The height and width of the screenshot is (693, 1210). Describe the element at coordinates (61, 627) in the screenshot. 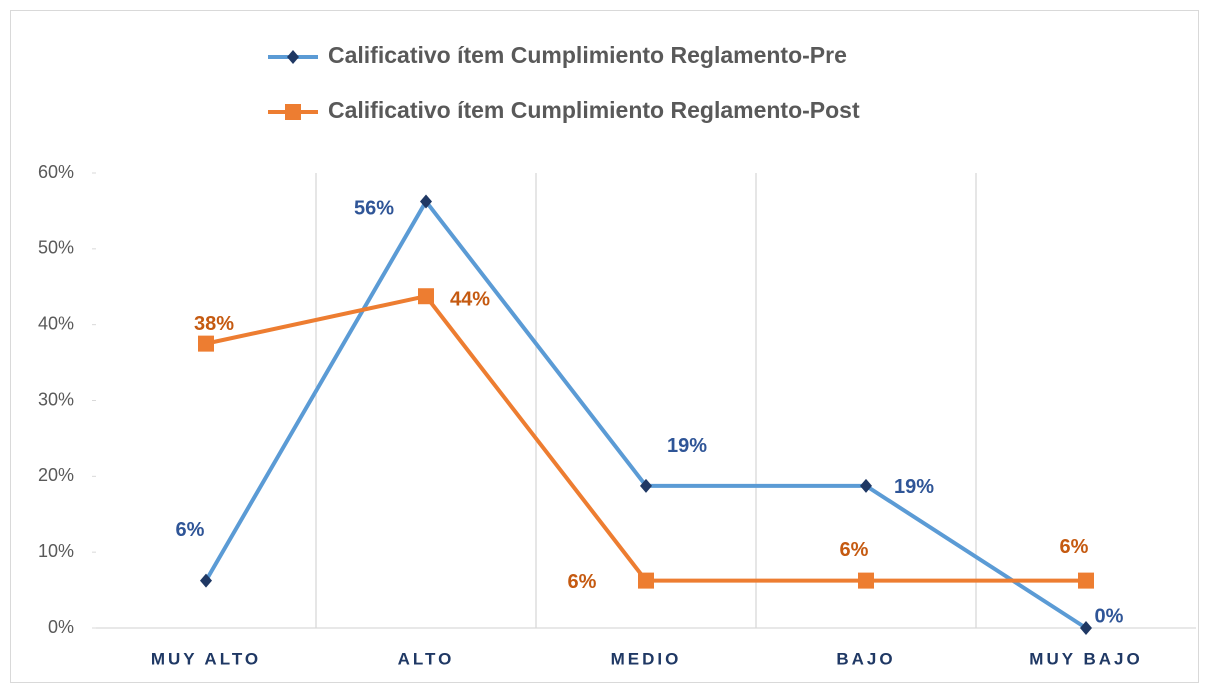

I see `y-tick-label: 0%` at that location.